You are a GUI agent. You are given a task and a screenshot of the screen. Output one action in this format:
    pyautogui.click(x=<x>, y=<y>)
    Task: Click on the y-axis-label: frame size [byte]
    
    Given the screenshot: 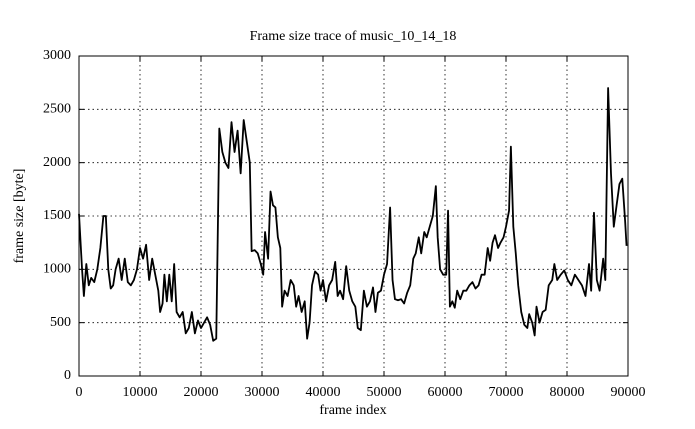 What is the action you would take?
    pyautogui.click(x=19, y=216)
    